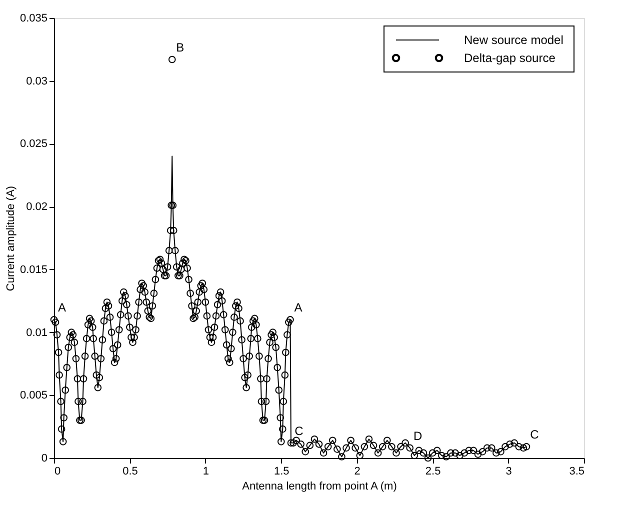 This screenshot has width=624, height=517. Describe the element at coordinates (34, 396) in the screenshot. I see `y-tick-label: 0.005` at that location.